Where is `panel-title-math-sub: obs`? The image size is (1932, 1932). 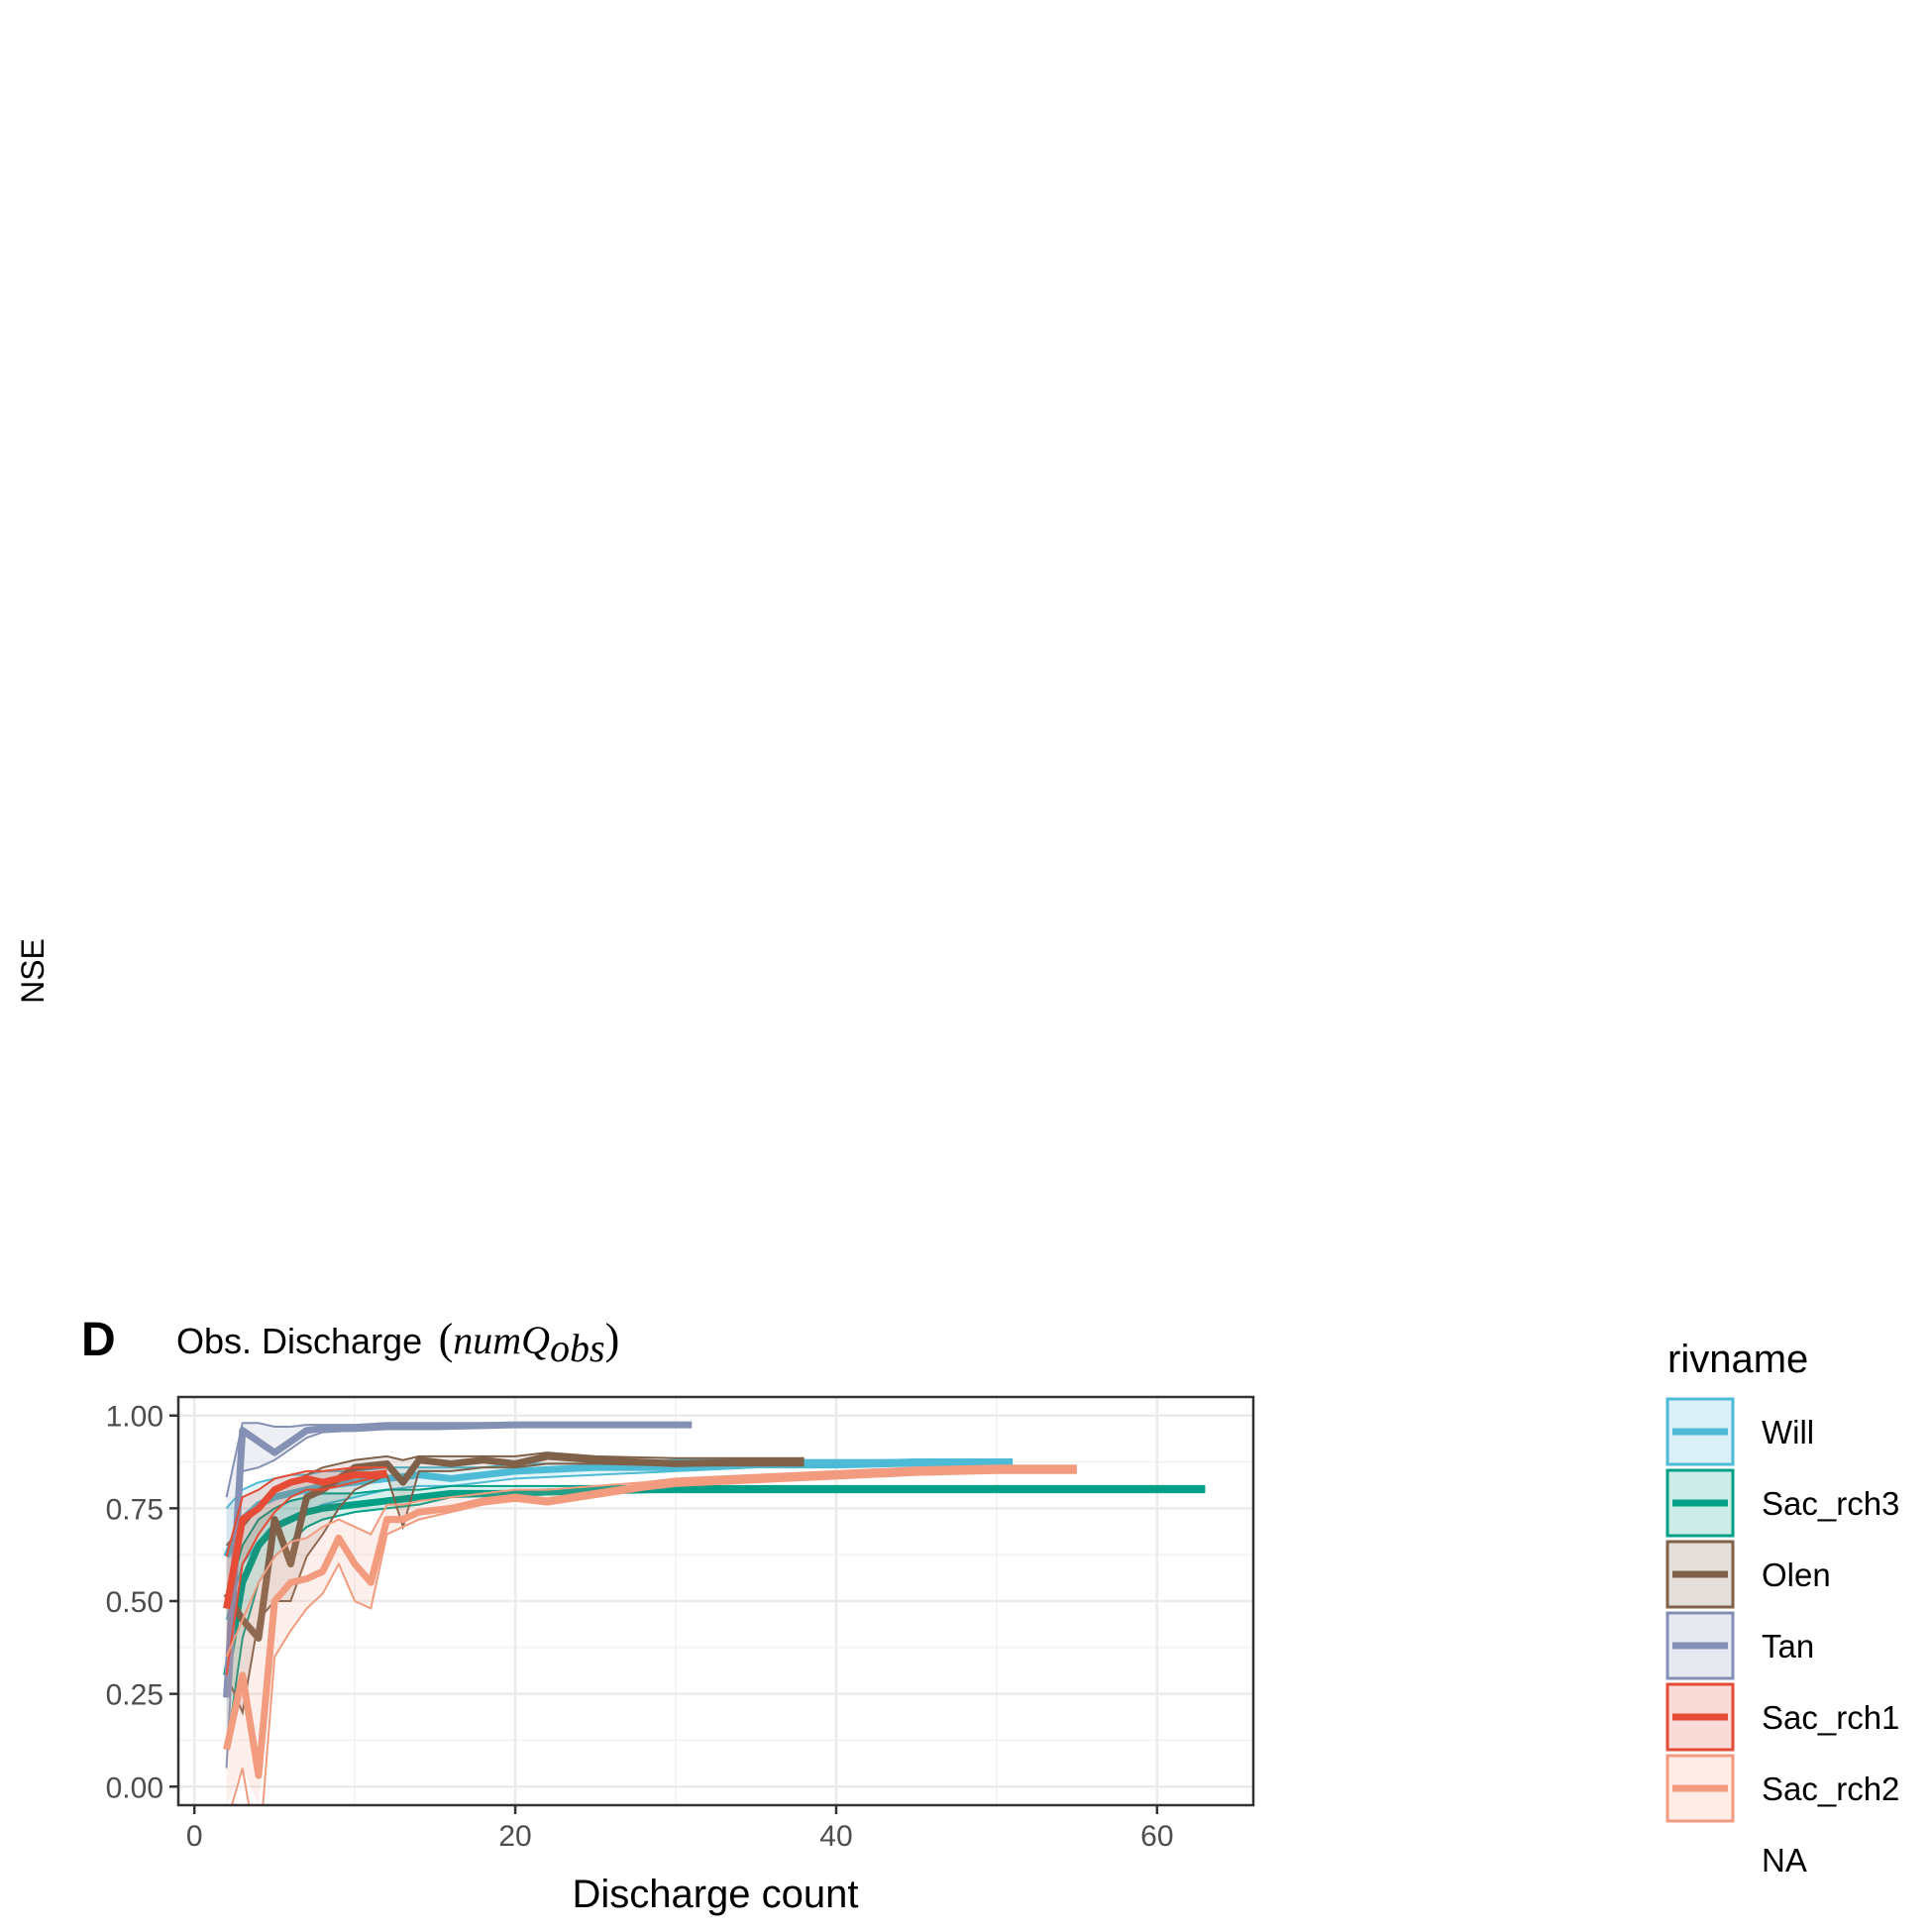
panel-title-math-sub: obs is located at coordinates (577, 1348).